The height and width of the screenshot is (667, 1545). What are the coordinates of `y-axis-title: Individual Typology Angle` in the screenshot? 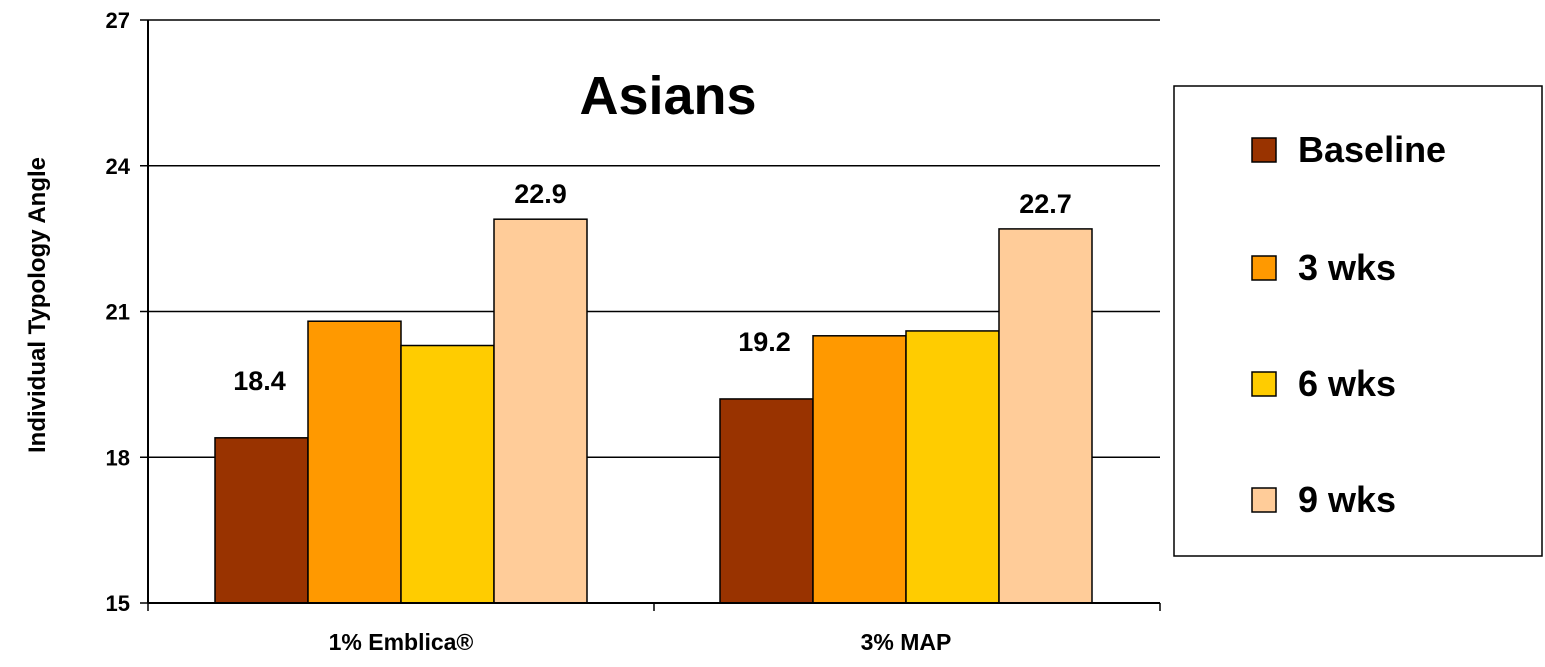 It's located at (37, 305).